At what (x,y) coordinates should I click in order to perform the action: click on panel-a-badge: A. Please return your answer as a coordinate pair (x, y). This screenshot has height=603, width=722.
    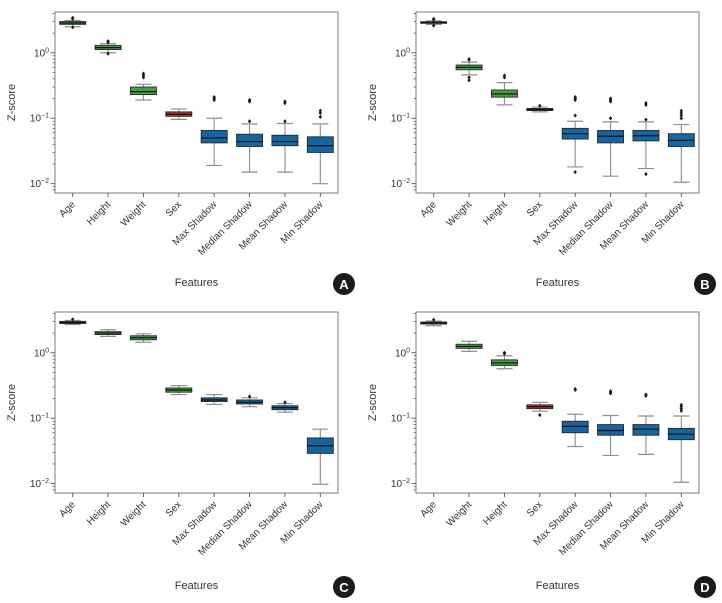
    Looking at the image, I should click on (344, 284).